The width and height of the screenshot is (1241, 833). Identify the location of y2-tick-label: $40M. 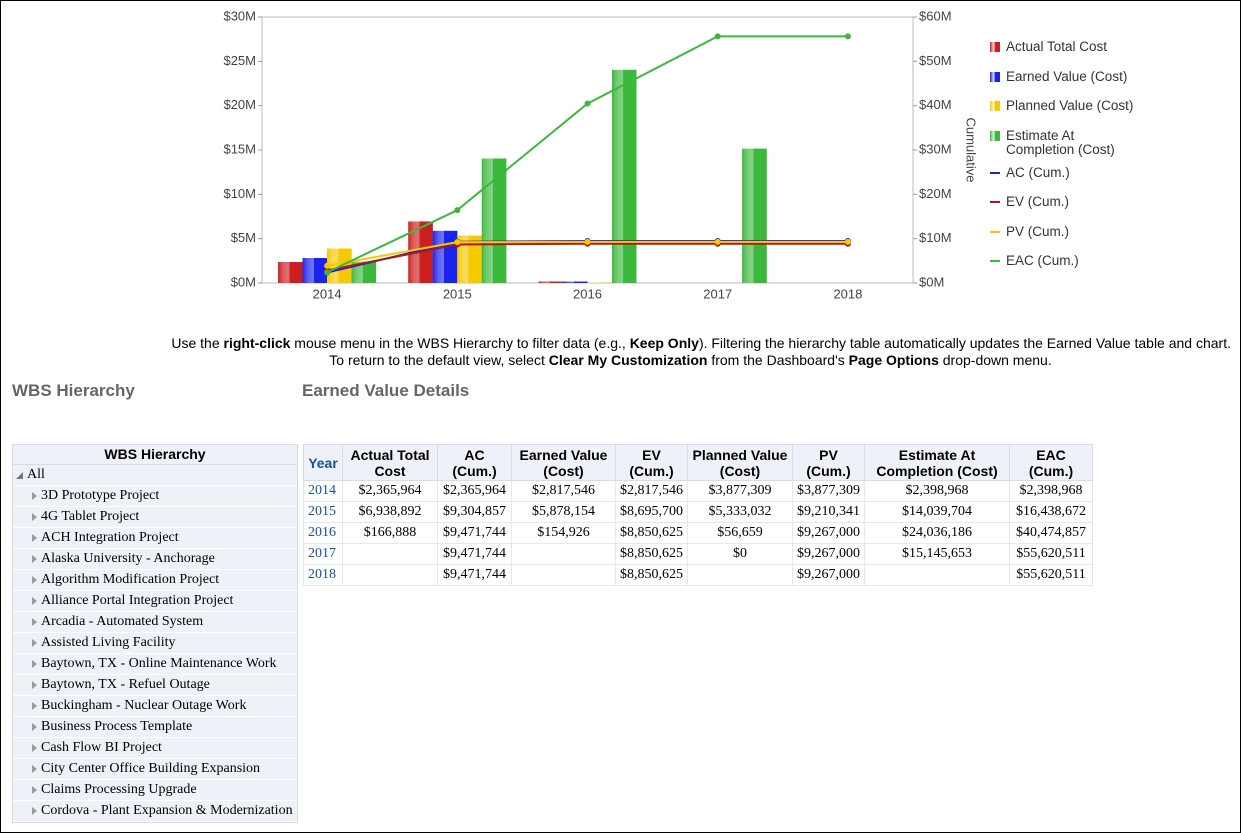
(935, 104).